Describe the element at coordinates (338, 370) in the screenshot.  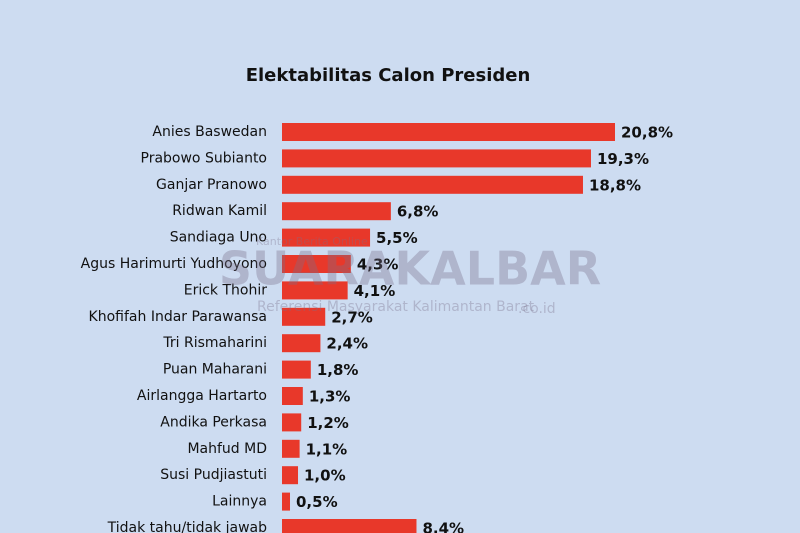
I see `value-label: 1,8%` at that location.